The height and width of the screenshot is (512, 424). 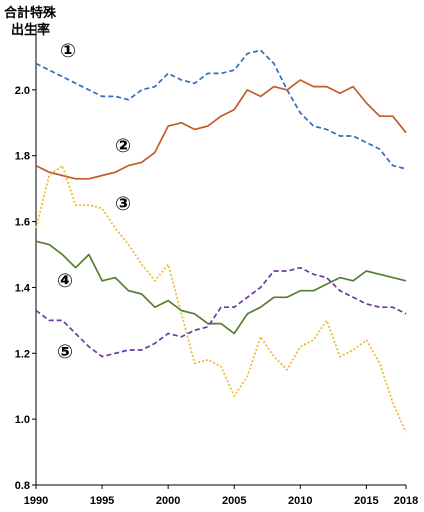 What do you see at coordinates (22, 223) in the screenshot?
I see `y-tick-label: 1.6` at bounding box center [22, 223].